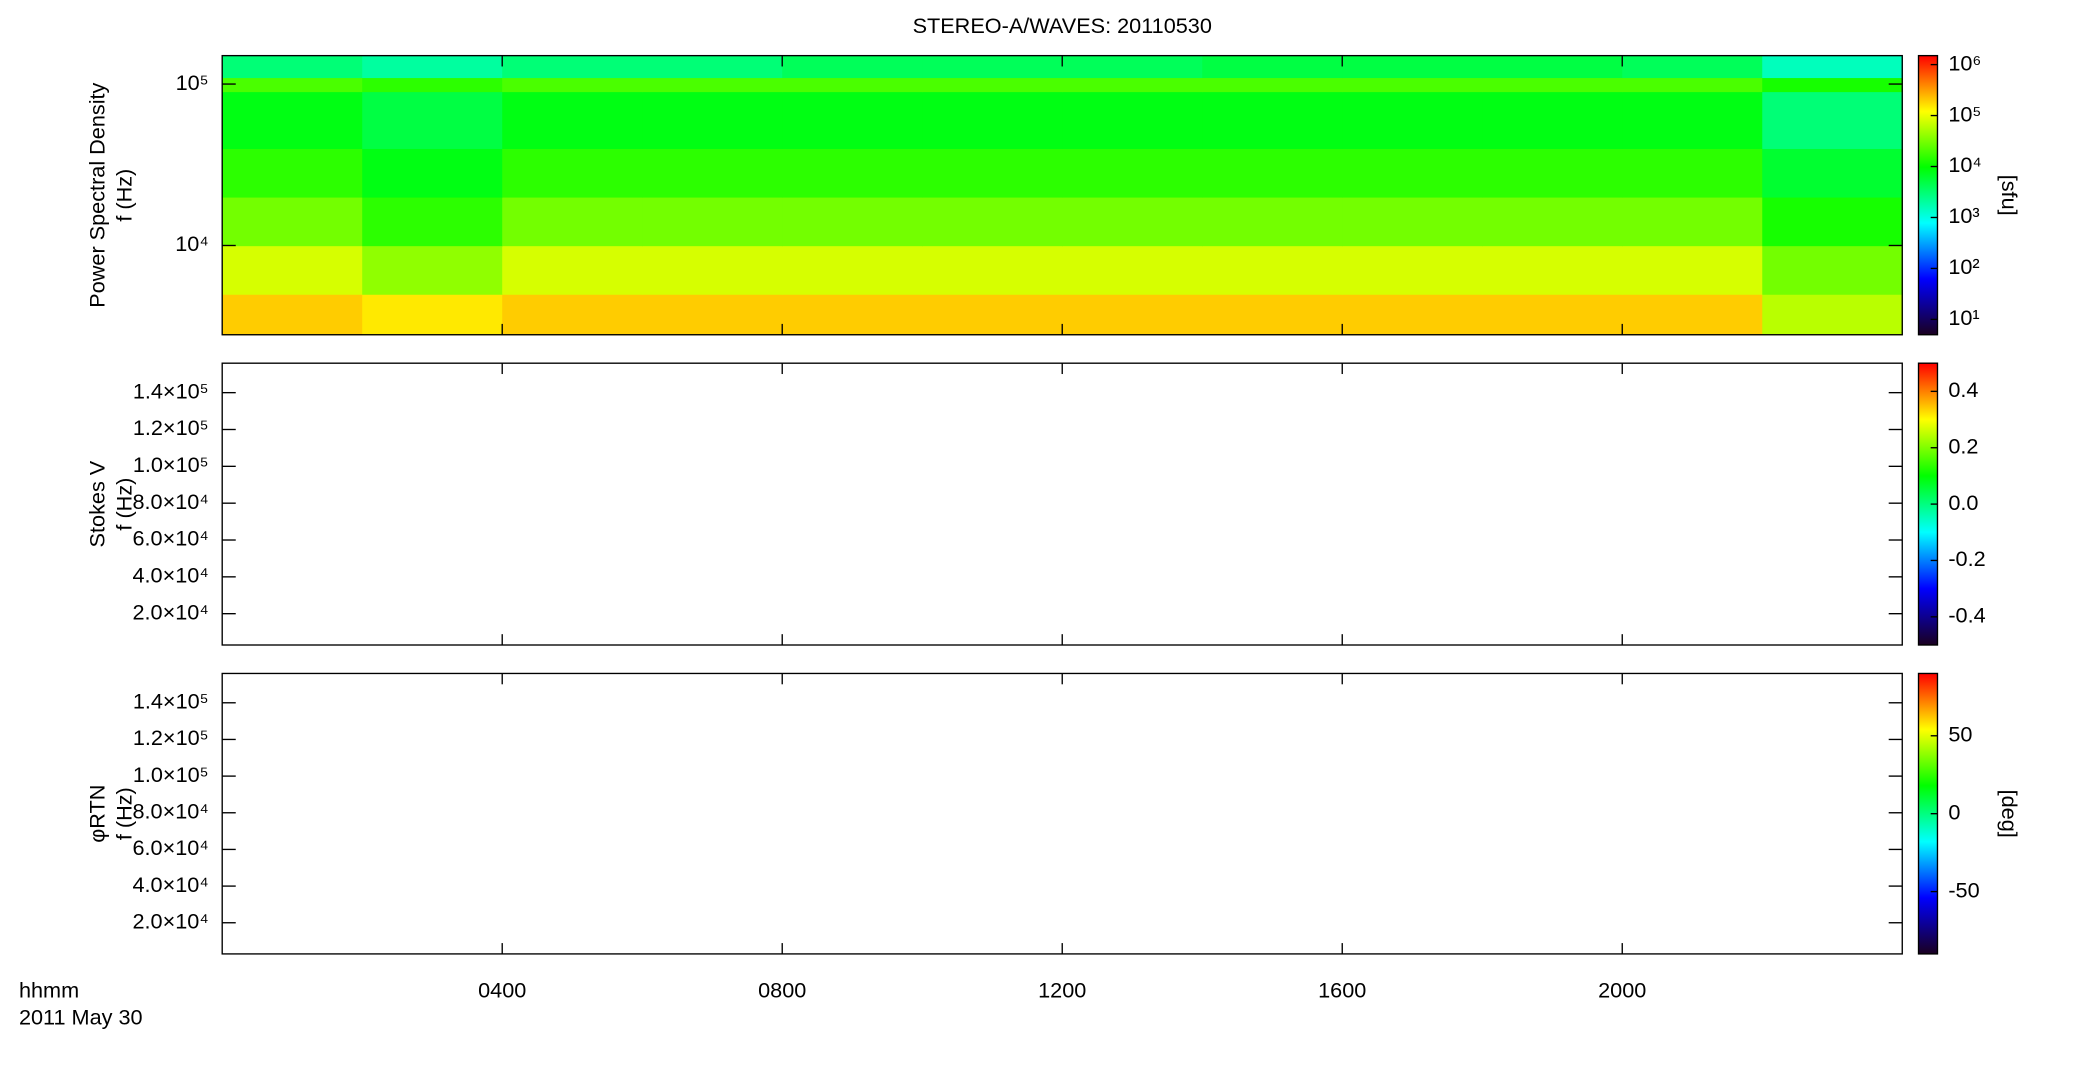  What do you see at coordinates (1622, 990) in the screenshot?
I see `x-tick-label: 2000` at bounding box center [1622, 990].